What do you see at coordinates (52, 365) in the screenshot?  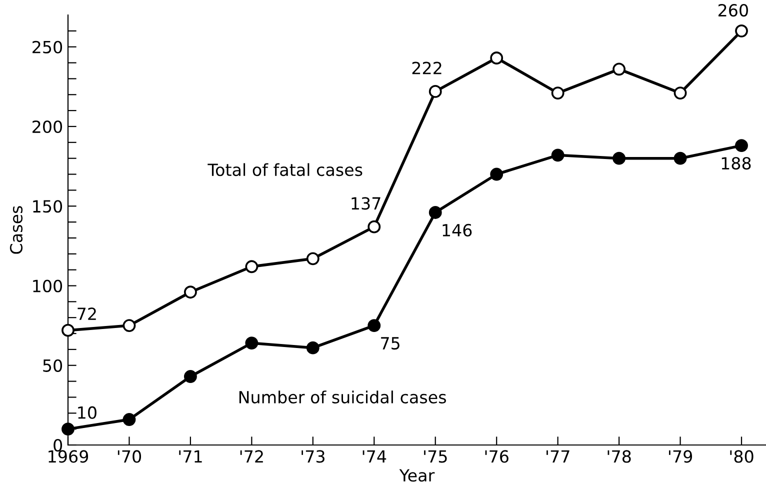 I see `y-tick-label: 50` at bounding box center [52, 365].